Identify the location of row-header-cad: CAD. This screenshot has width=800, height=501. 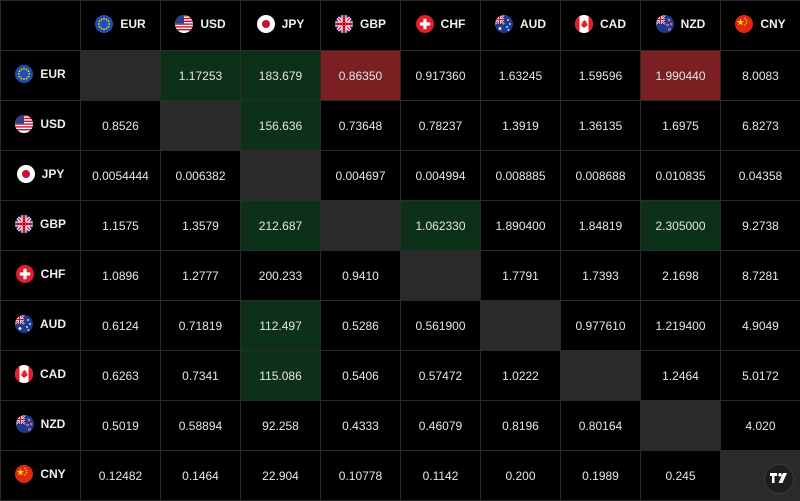
(41, 376).